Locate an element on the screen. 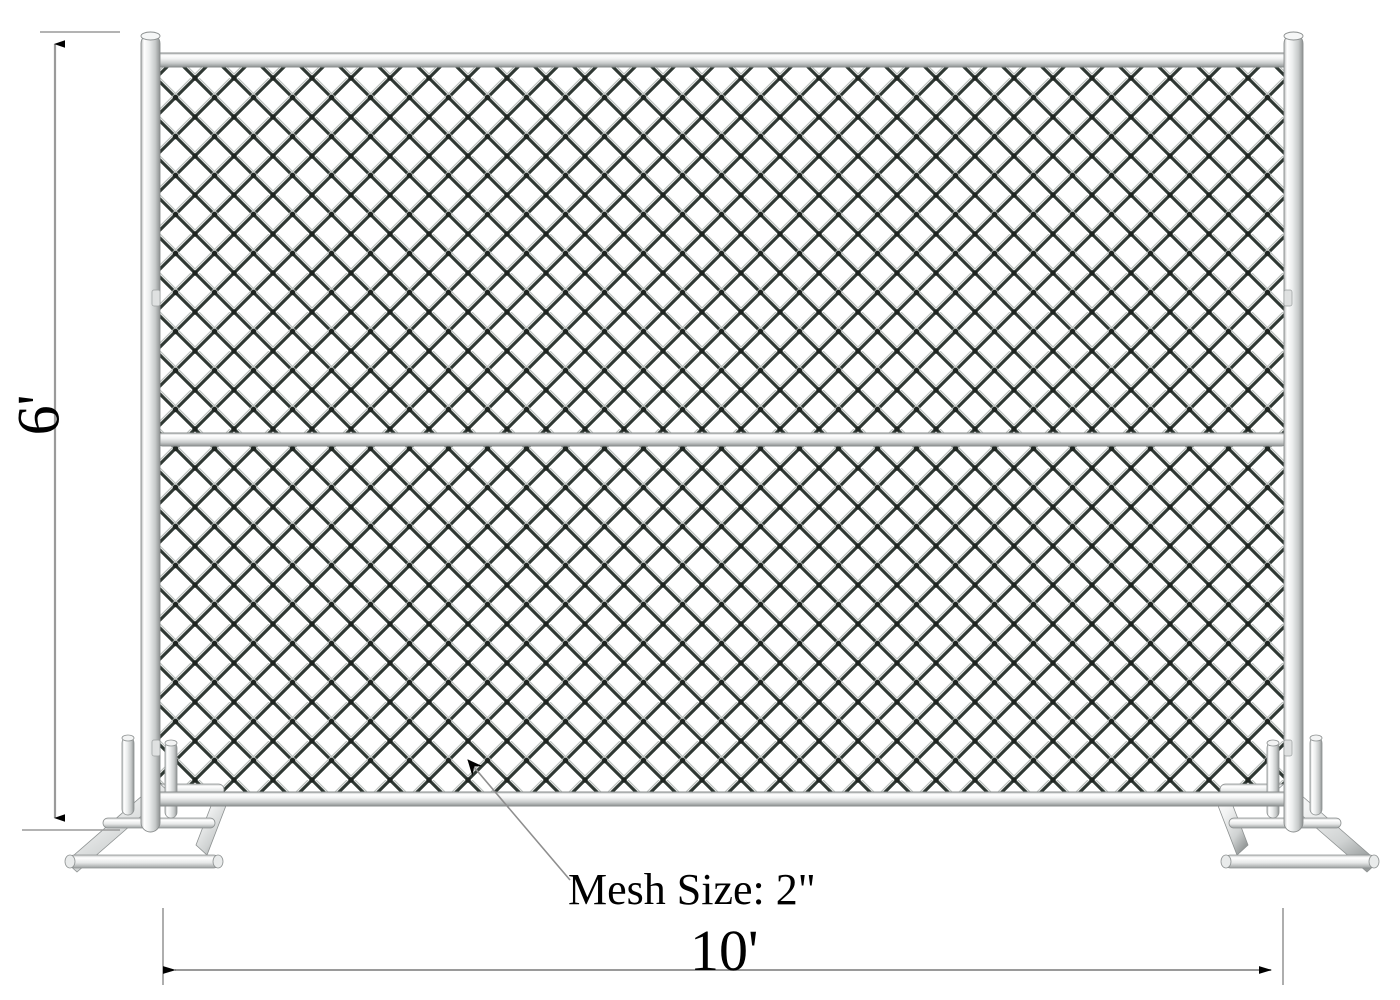 The height and width of the screenshot is (1000, 1400). mesh-size-leader is located at coordinates (519, 820).